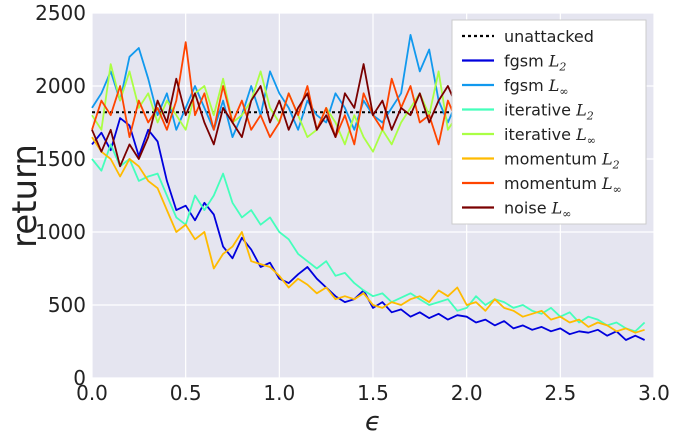 The width and height of the screenshot is (673, 439). Describe the element at coordinates (60, 195) in the screenshot. I see `y-tick-labels: 0 500 1000 1500 2000 2500` at that location.